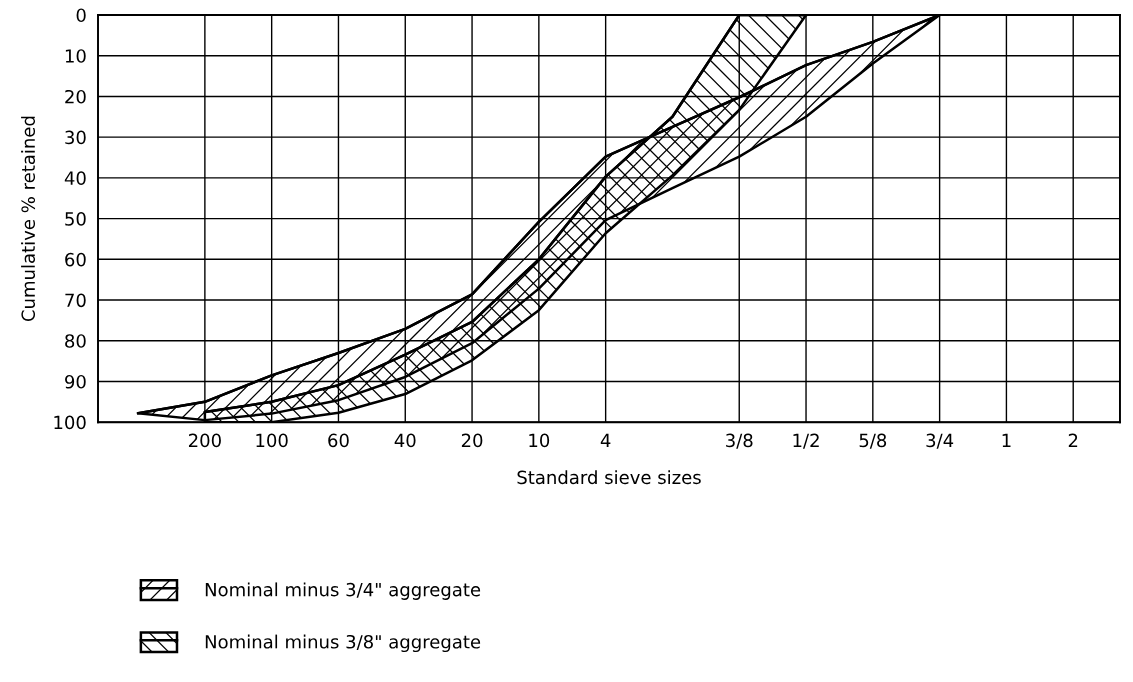  Describe the element at coordinates (806, 441) in the screenshot. I see `x-tick-label: 1/2` at that location.